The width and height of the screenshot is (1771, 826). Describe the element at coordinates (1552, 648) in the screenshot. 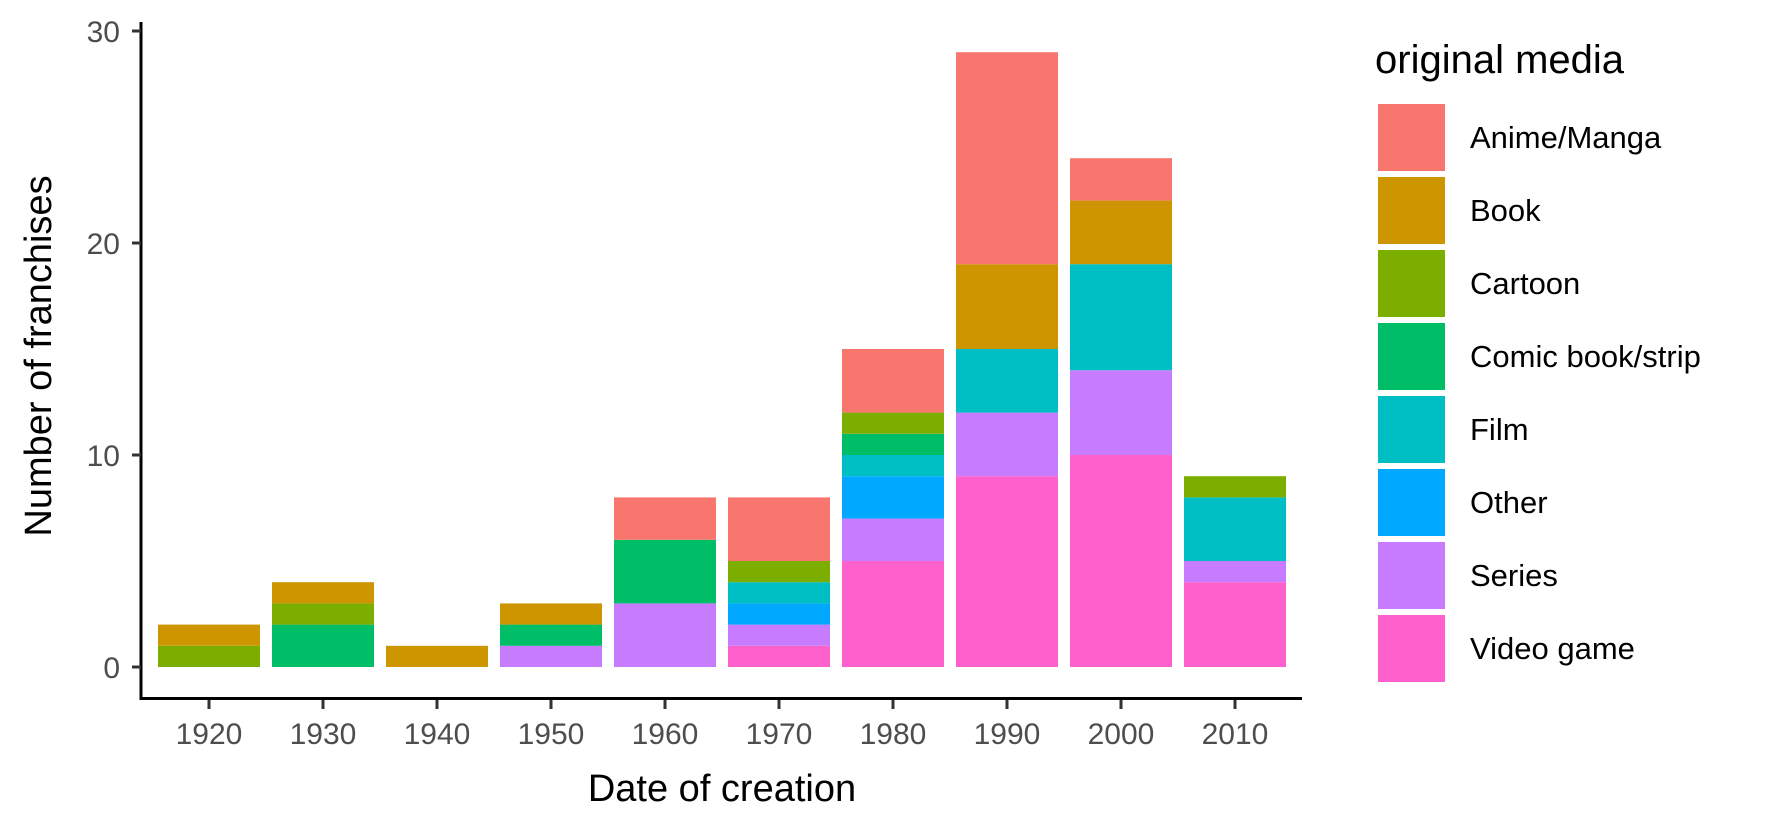

I see `legend-label: Video game` at that location.